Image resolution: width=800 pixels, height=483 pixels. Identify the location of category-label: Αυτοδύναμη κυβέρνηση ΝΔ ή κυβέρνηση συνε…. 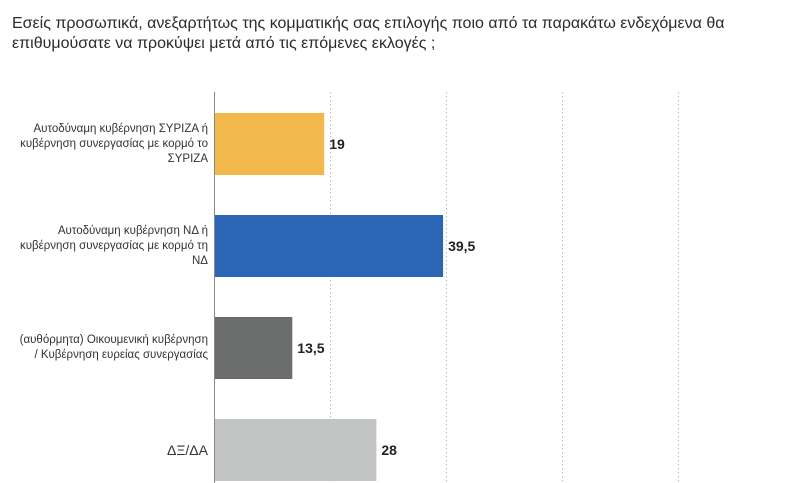
(113, 245).